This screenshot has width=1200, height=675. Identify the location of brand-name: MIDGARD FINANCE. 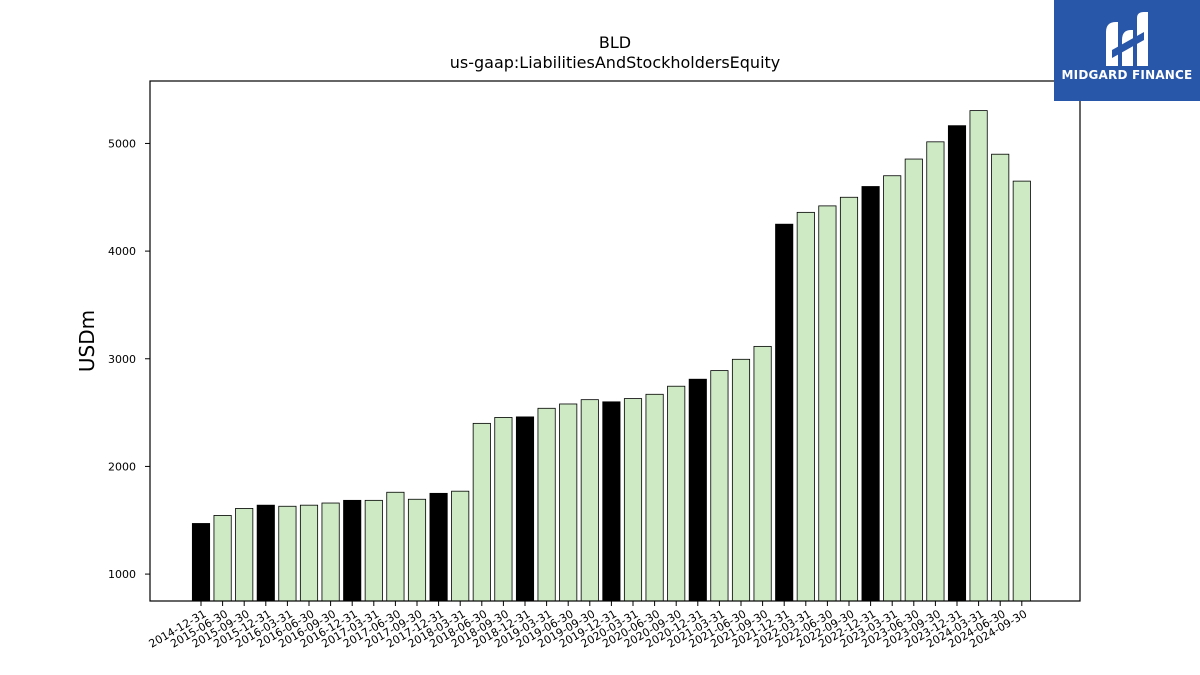
(1127, 75).